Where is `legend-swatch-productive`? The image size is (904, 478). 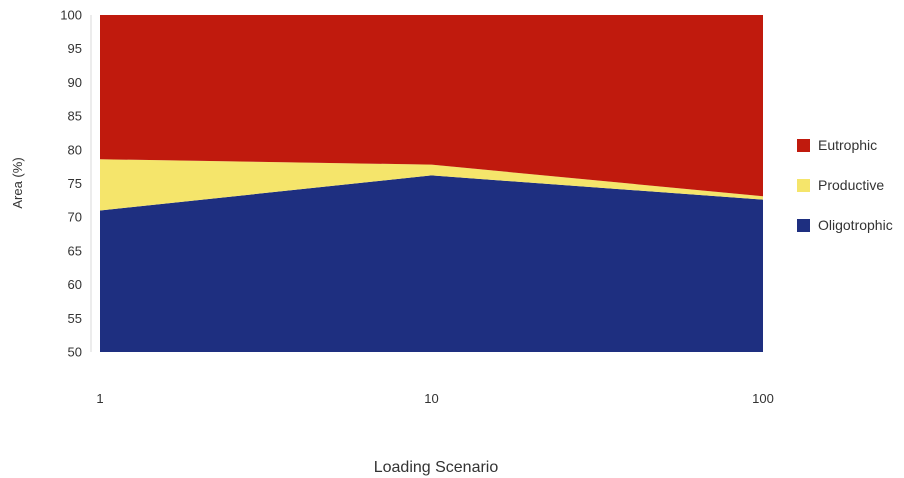
legend-swatch-productive is located at coordinates (803, 185).